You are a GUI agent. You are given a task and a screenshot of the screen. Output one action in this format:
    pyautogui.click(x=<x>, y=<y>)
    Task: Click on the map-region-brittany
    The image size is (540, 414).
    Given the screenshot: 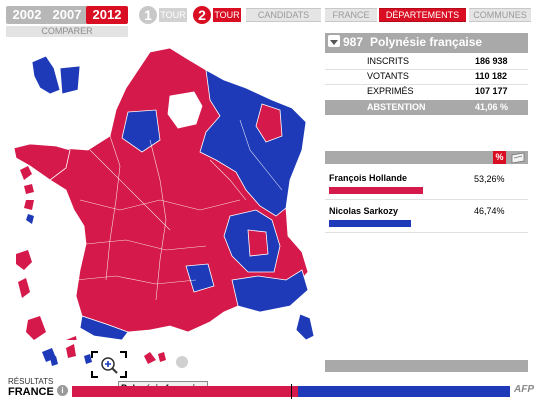 What is the action you would take?
    pyautogui.click(x=42, y=162)
    